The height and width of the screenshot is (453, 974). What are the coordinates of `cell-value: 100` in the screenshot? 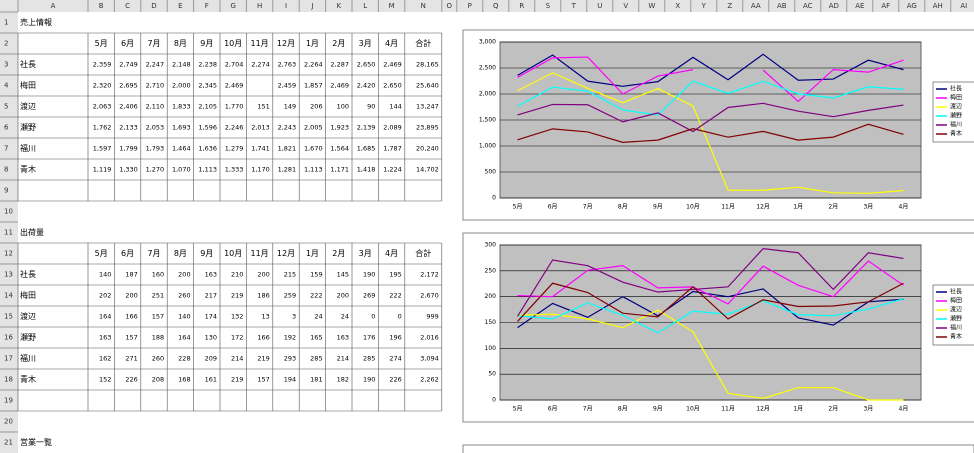 It's located at (343, 107).